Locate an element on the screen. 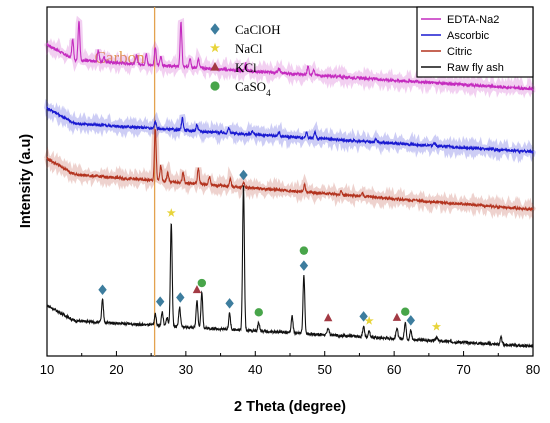 The image size is (550, 423). x-axis-label: 2 Theta (degree) is located at coordinates (290, 407).